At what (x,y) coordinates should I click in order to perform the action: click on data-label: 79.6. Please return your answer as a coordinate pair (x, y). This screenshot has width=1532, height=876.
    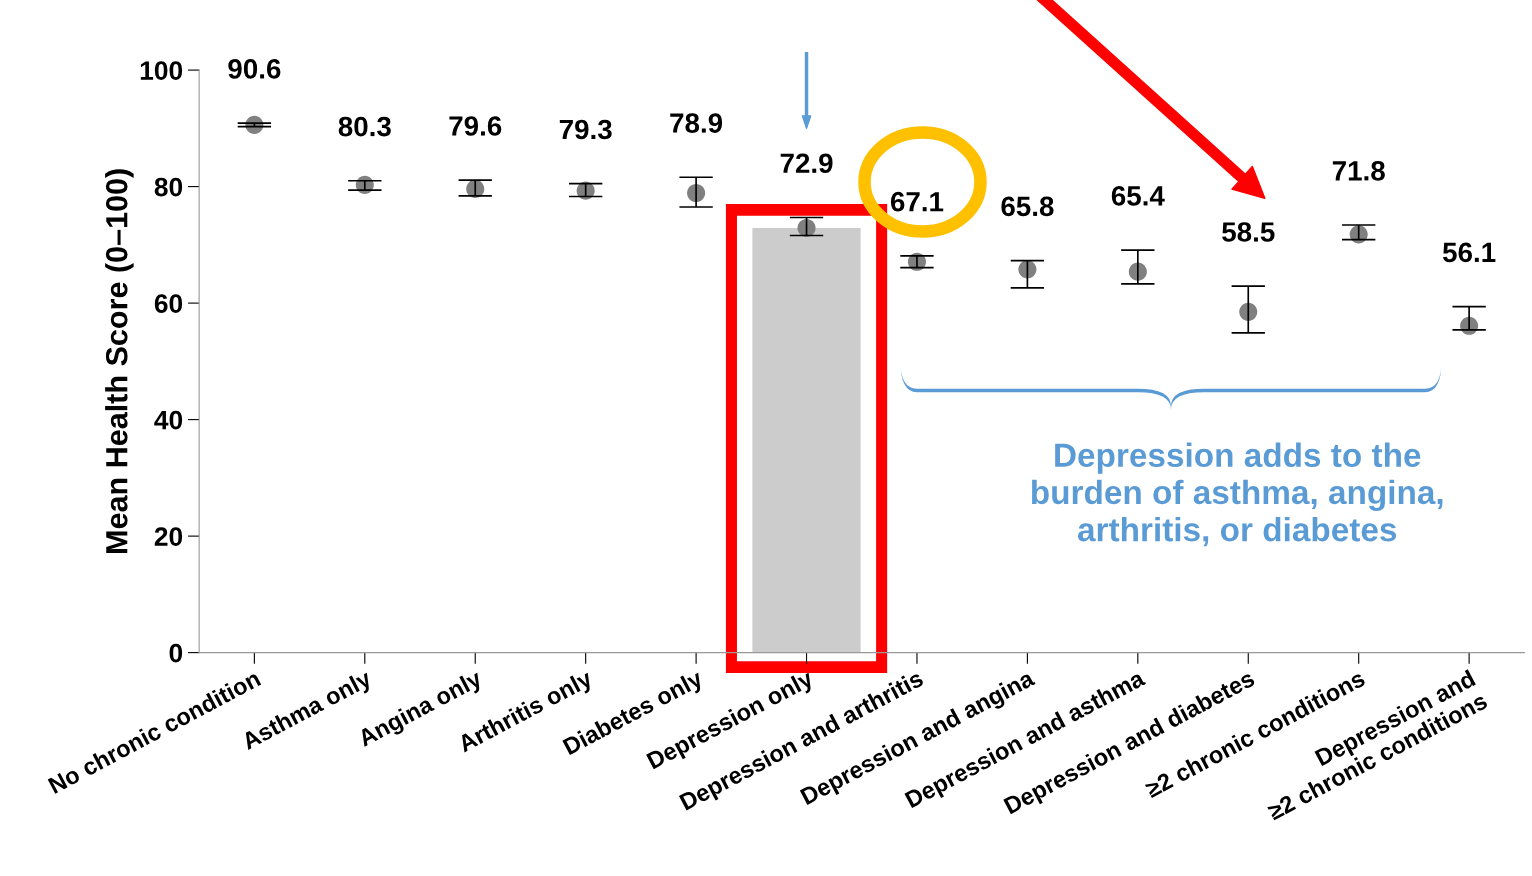
    Looking at the image, I should click on (475, 126).